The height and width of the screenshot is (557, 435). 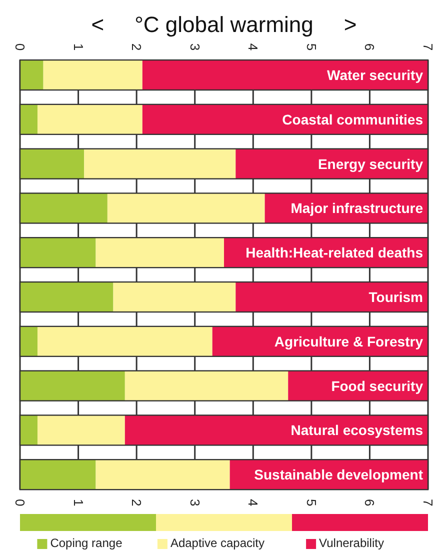 I want to click on legend-label: Adaptive capacity, so click(x=217, y=543).